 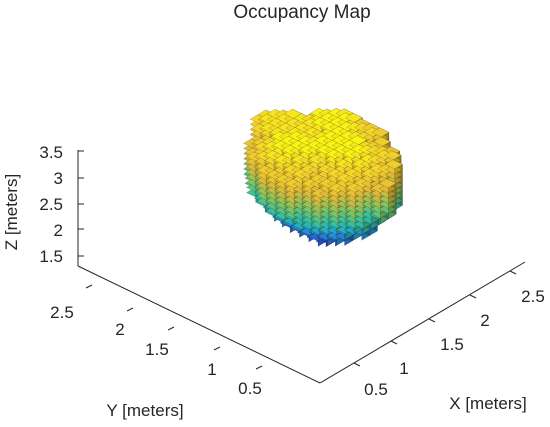 I want to click on x-axis-ticks: 0.5 1 1.5 2 2.5, so click(x=449, y=334).